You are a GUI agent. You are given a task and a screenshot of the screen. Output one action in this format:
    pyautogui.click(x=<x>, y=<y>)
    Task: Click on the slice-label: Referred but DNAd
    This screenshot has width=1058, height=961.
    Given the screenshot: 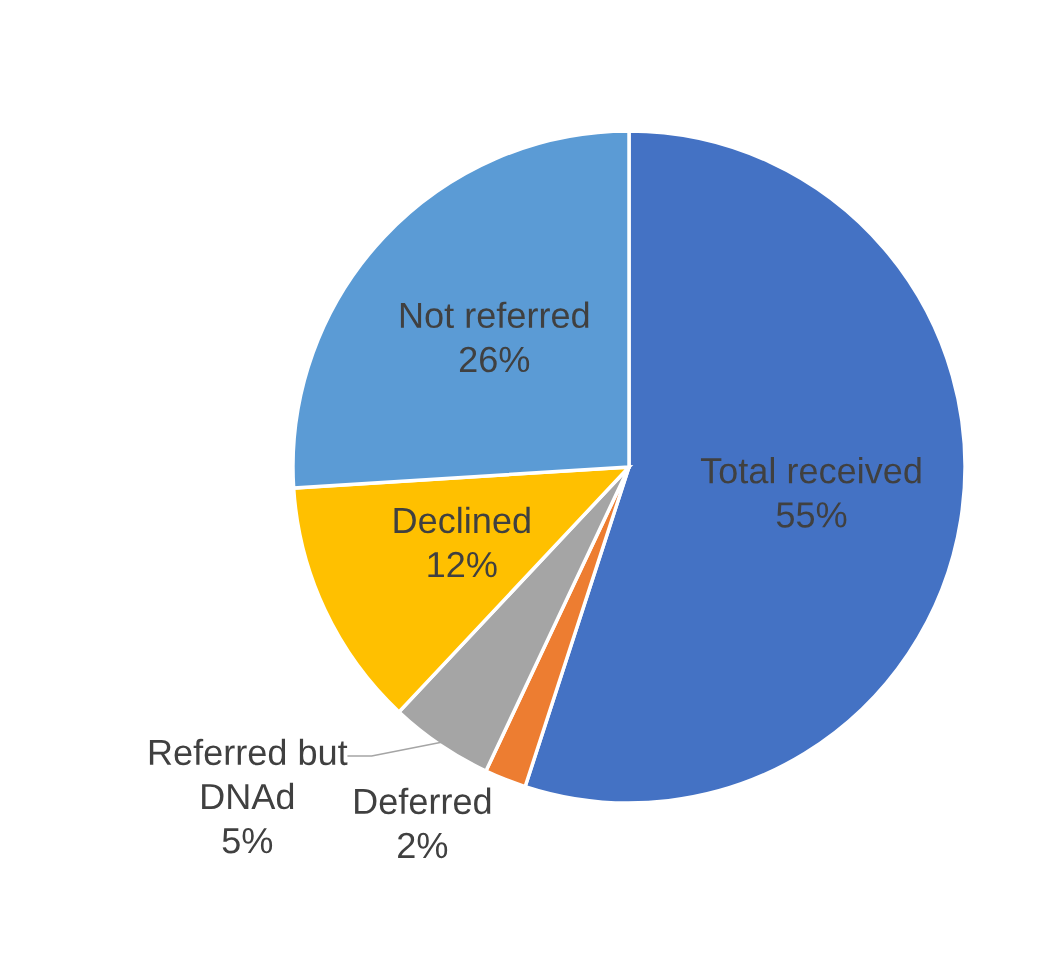 What is the action you would take?
    pyautogui.click(x=248, y=774)
    